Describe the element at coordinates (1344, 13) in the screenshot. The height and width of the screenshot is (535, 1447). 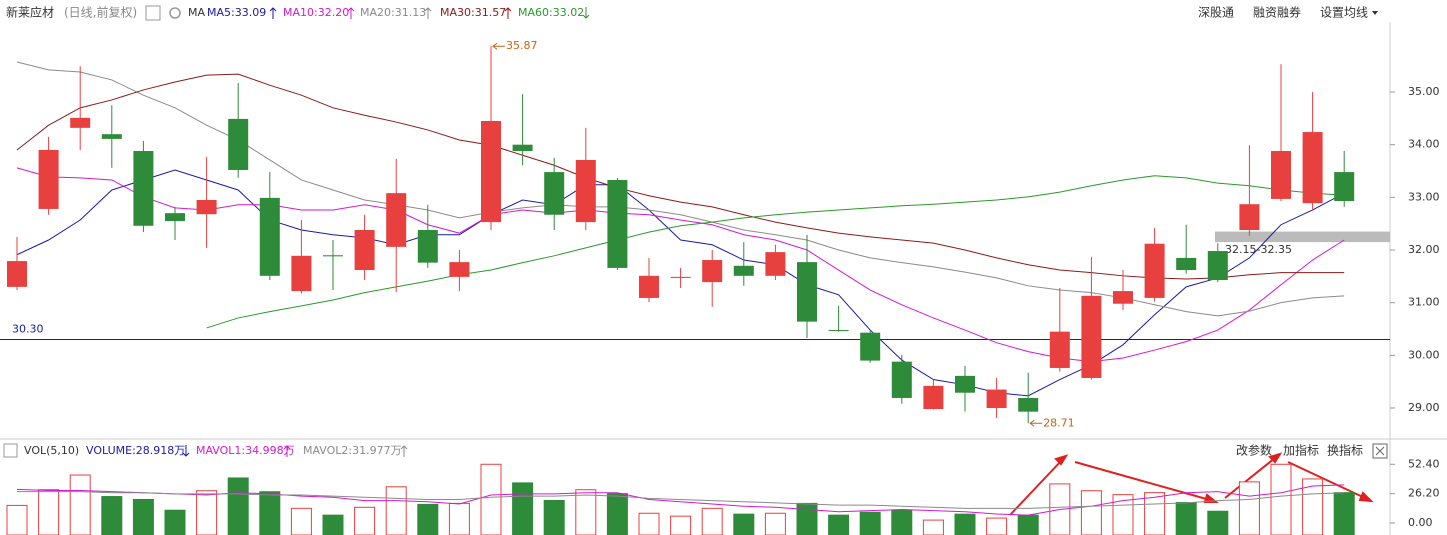
I see `link: 设置均线` at that location.